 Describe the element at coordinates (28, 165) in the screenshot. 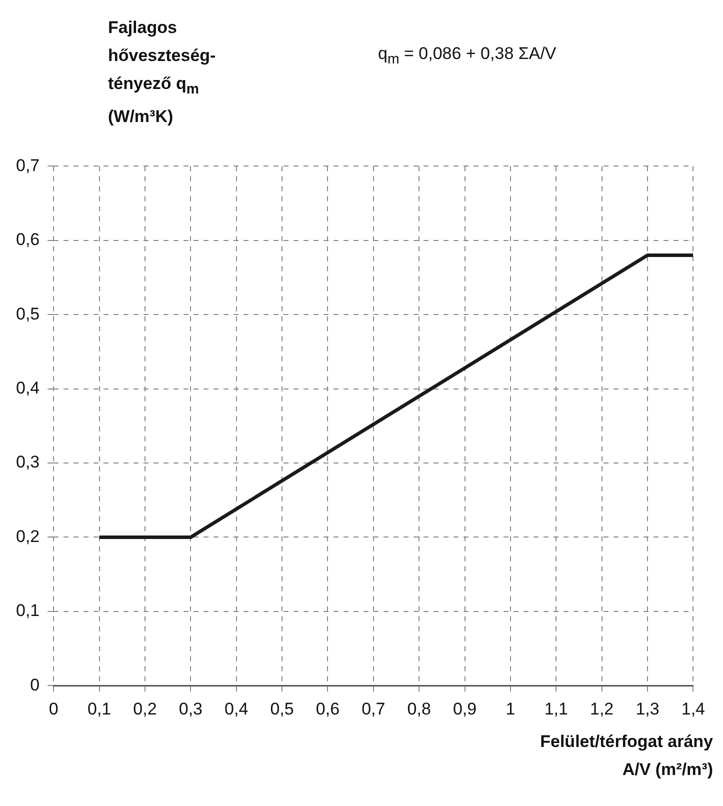

I see `y-tick-label: 0,7` at that location.